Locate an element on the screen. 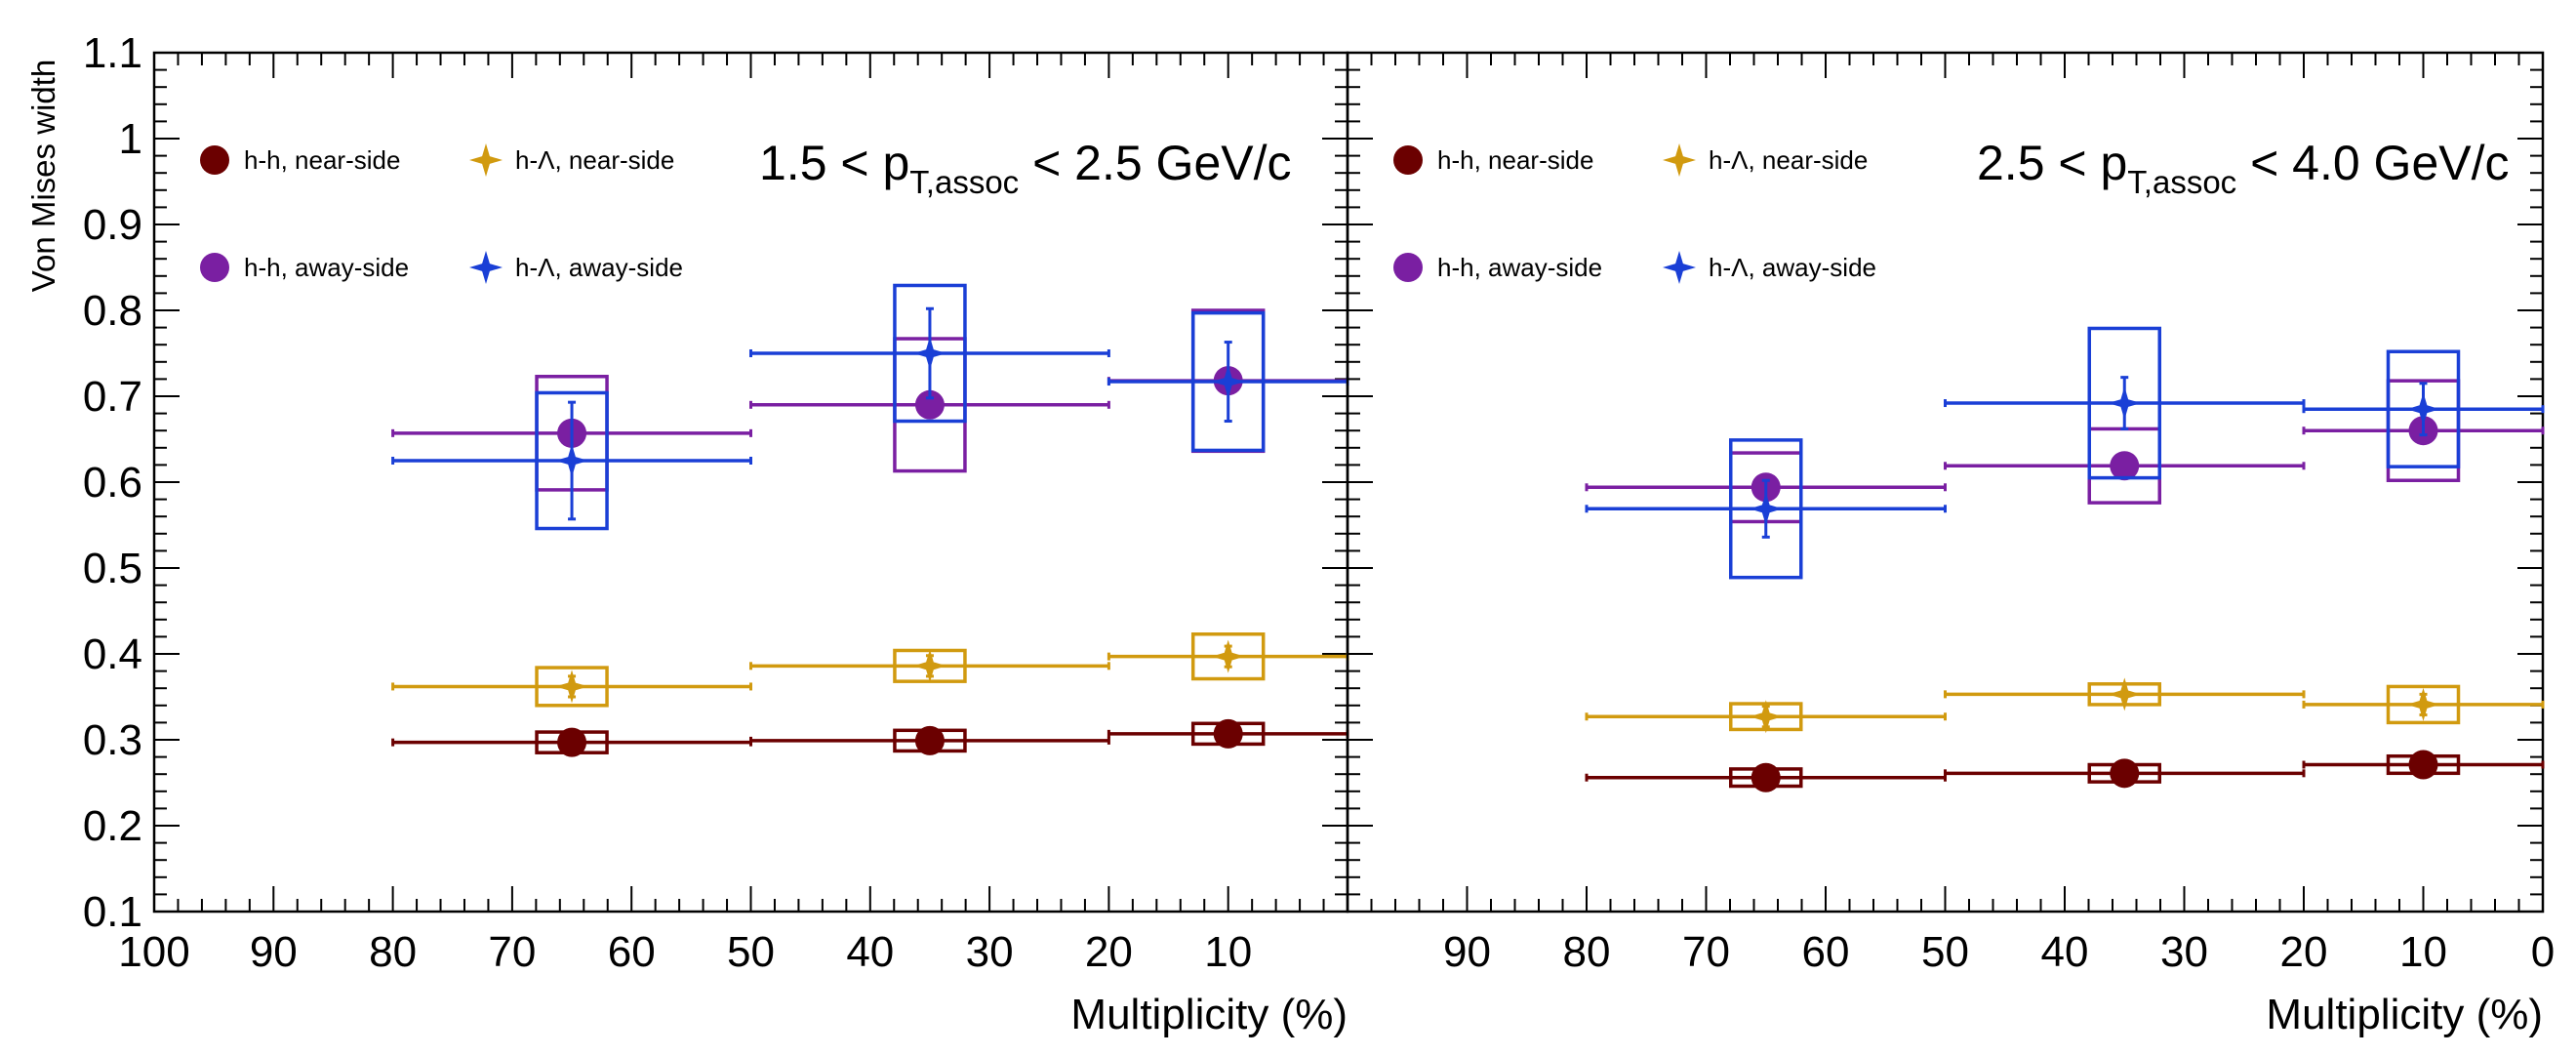 The image size is (2576, 1056). y-tick-label: 0.1 is located at coordinates (112, 912).